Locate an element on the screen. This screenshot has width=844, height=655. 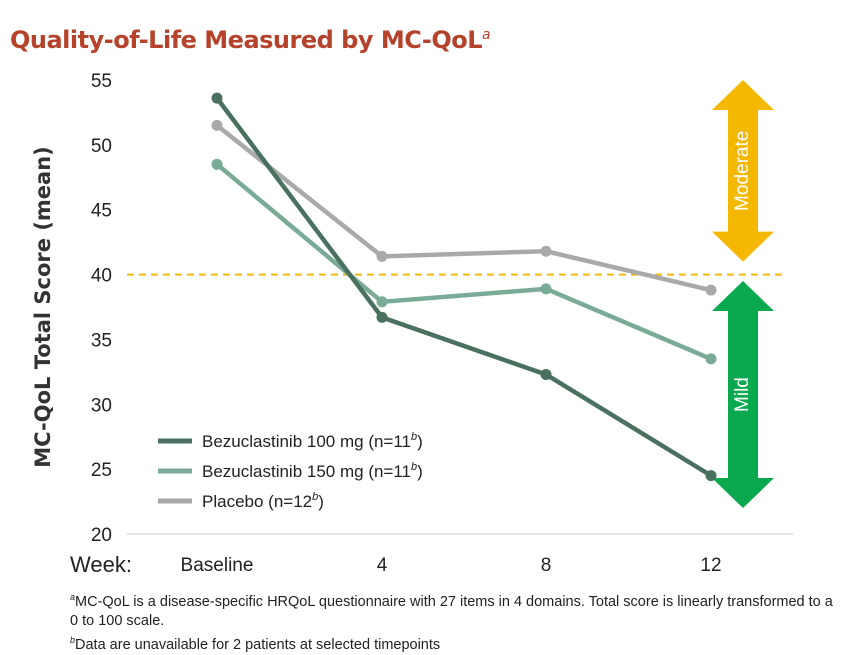
chart-title: Quality-of-Life Measured by MC-QoLa is located at coordinates (250, 40).